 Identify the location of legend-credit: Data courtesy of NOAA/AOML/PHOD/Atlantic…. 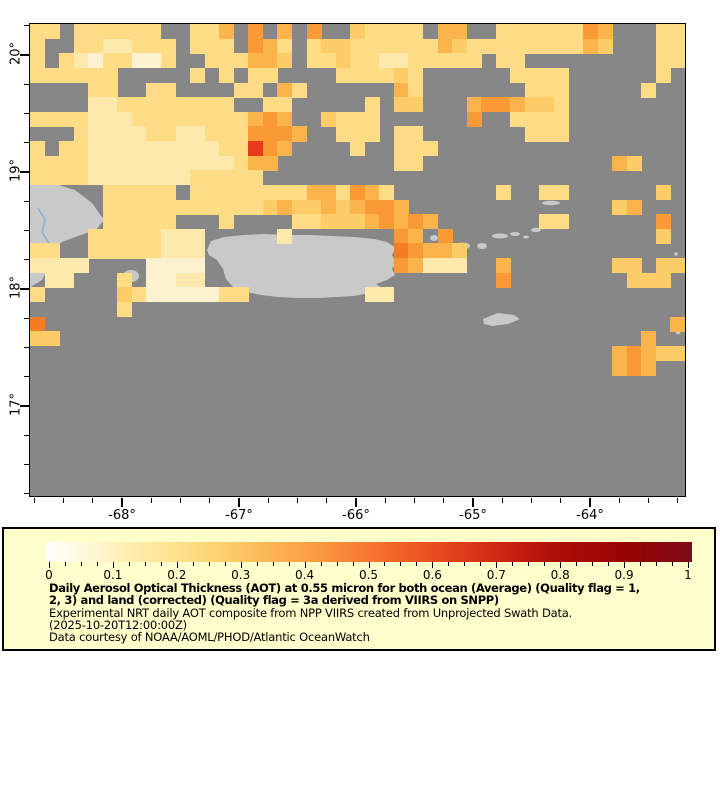
(209, 637).